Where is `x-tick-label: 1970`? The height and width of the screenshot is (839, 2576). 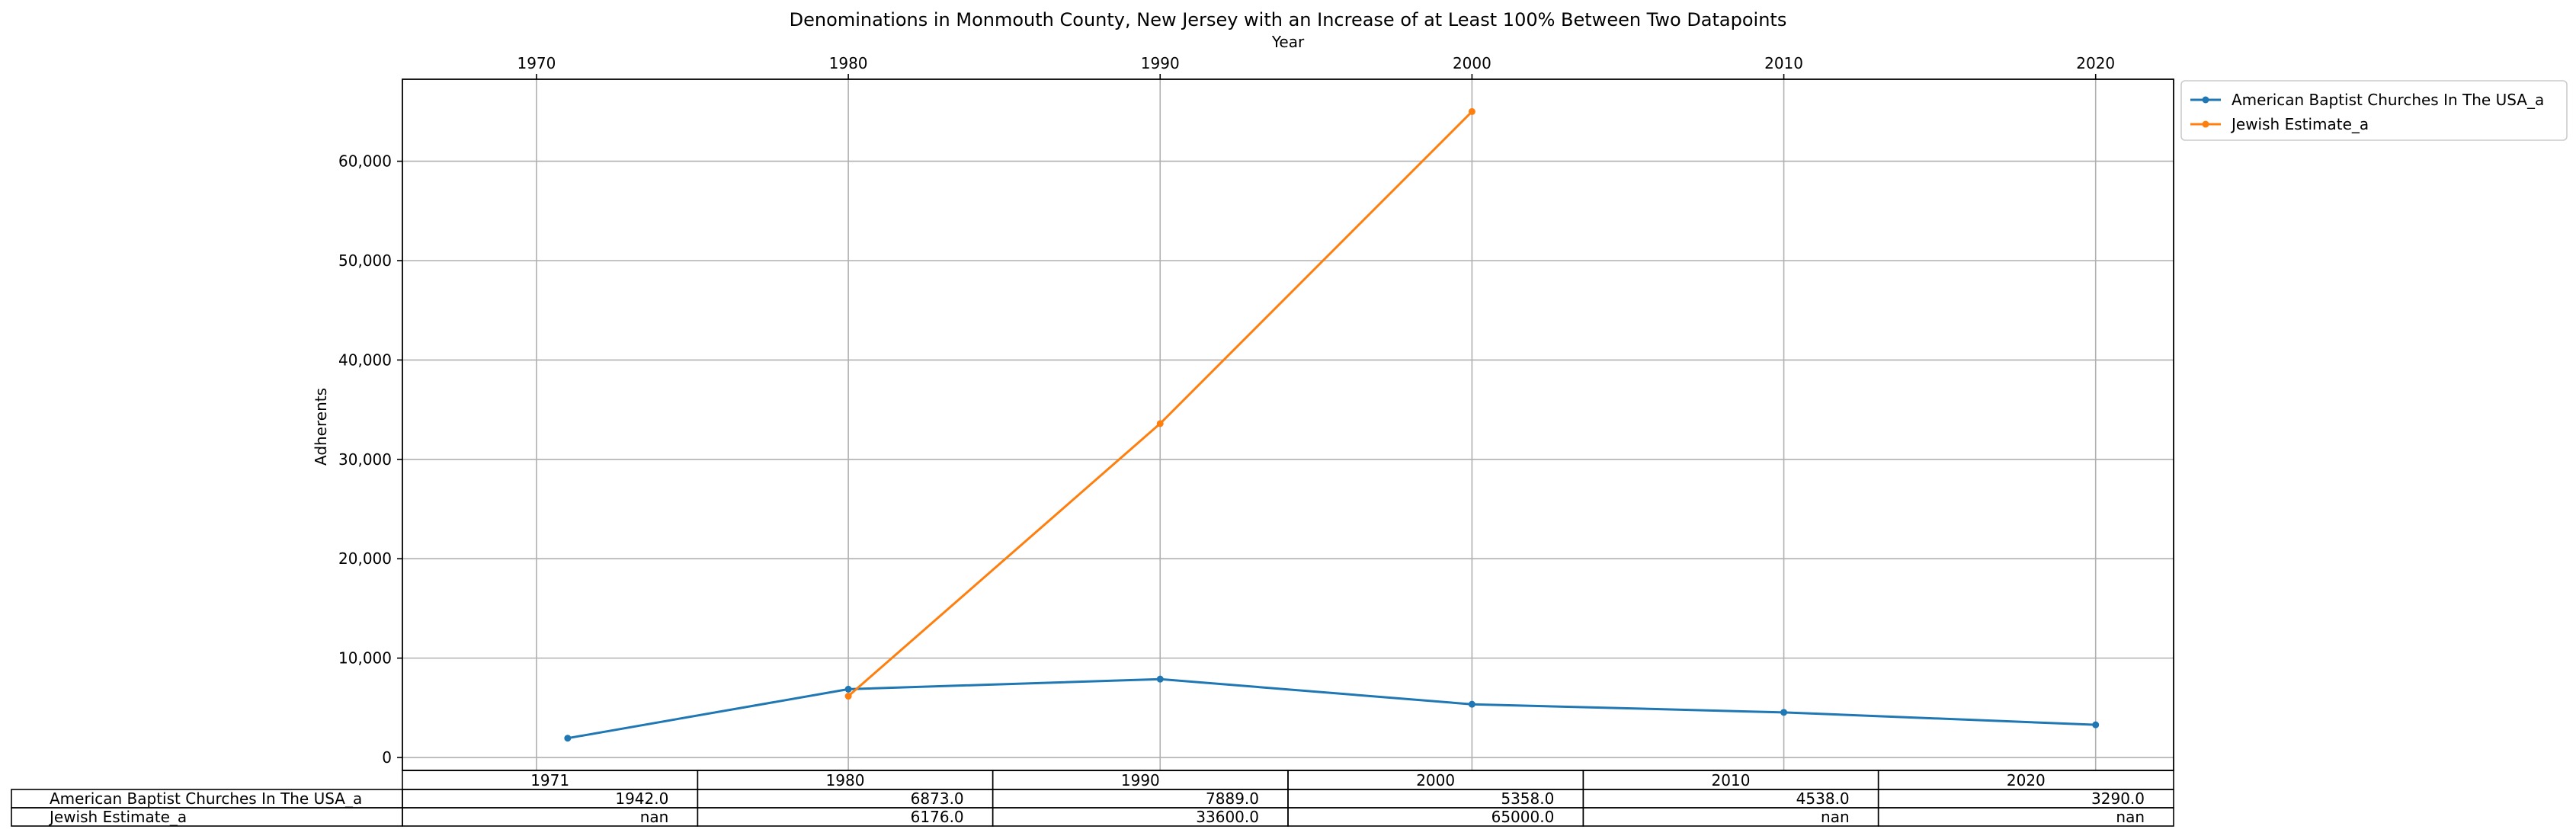
x-tick-label: 1970 is located at coordinates (536, 63).